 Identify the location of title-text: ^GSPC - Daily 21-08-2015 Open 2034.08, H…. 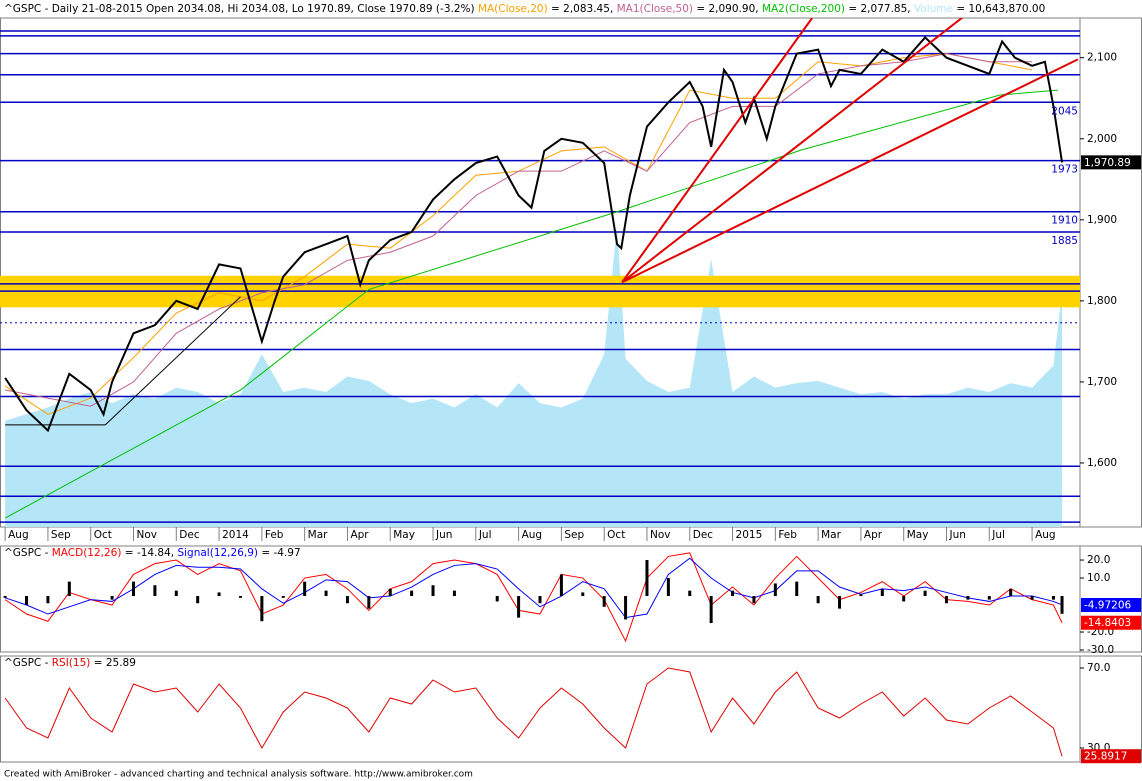
(241, 9).